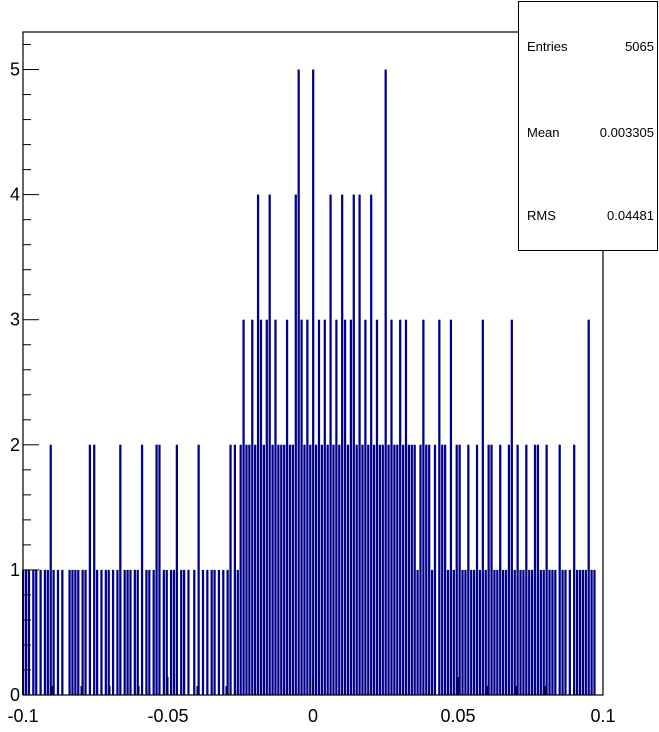  Describe the element at coordinates (15, 570) in the screenshot. I see `y-tick-label: 1` at that location.